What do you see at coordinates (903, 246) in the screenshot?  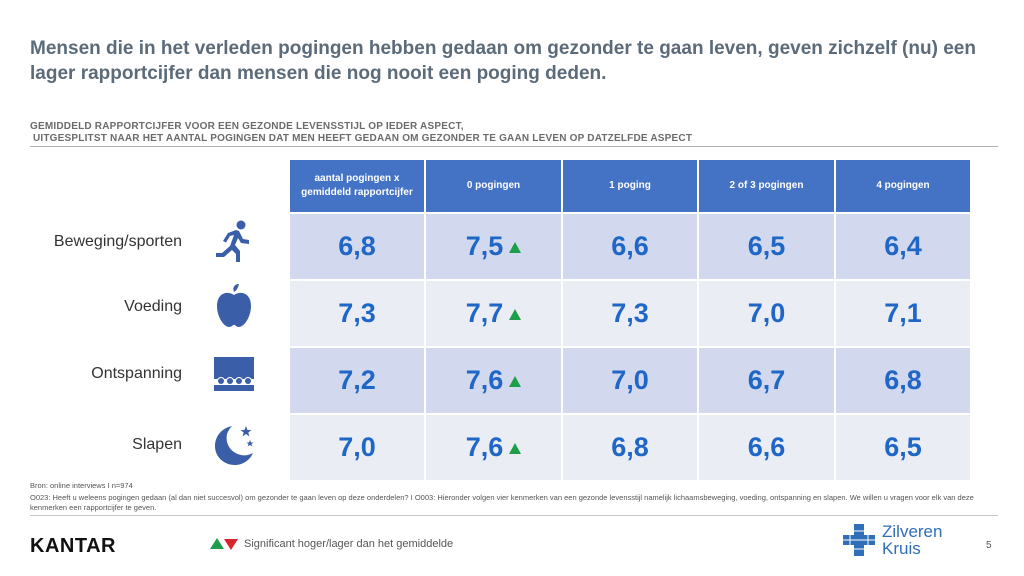 I see `value-cell: 6,4` at bounding box center [903, 246].